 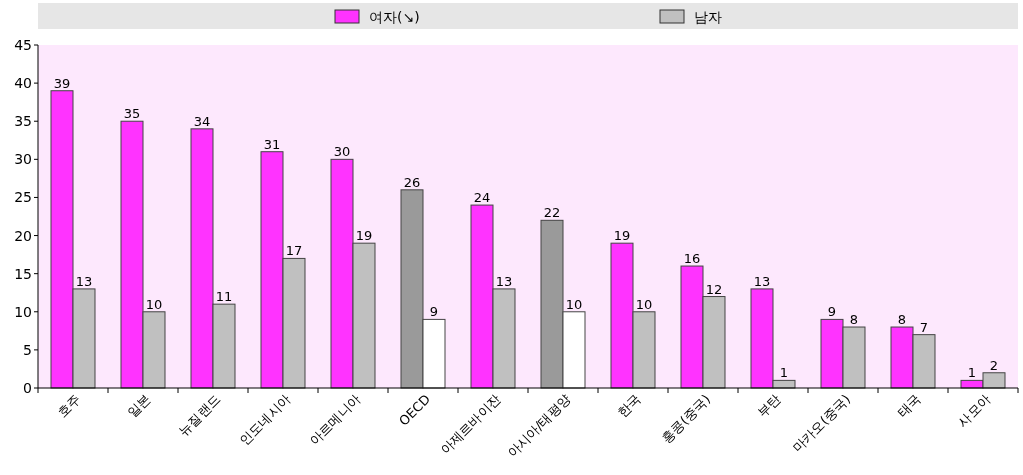 I want to click on data-label: 30, so click(x=342, y=152).